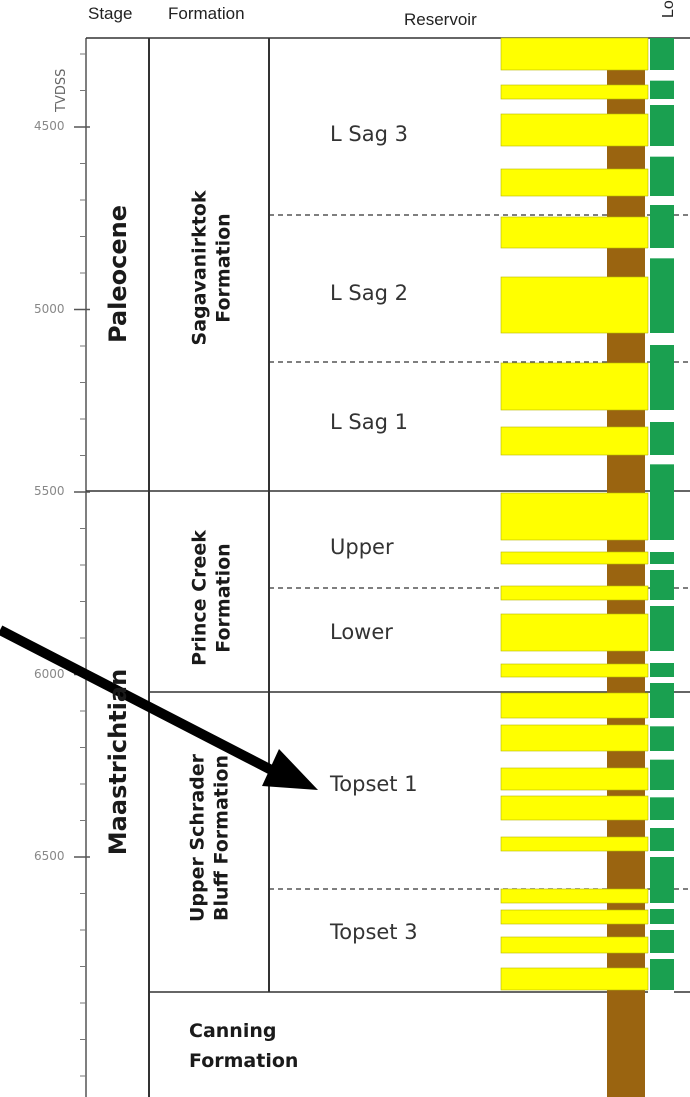 This screenshot has height=1097, width=690. Describe the element at coordinates (244, 1061) in the screenshot. I see `formation-canning-line2: Formation` at that location.